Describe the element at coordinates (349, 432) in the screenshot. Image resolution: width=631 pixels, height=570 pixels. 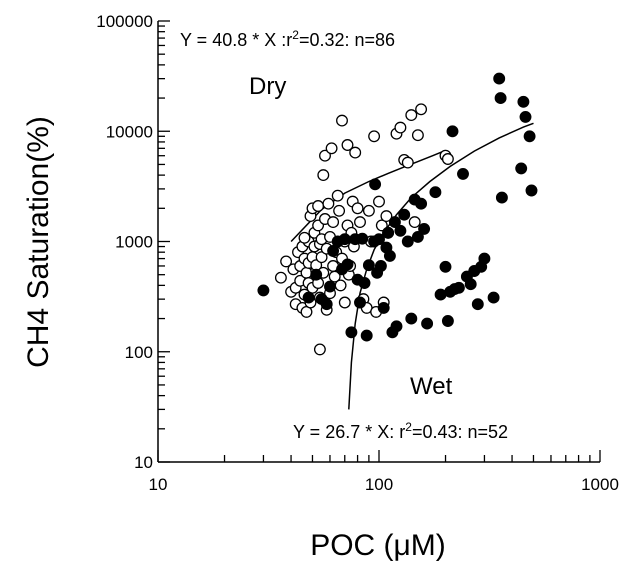
I see `wet-eq-part-1: Y = 26.7 * X: r` at that location.